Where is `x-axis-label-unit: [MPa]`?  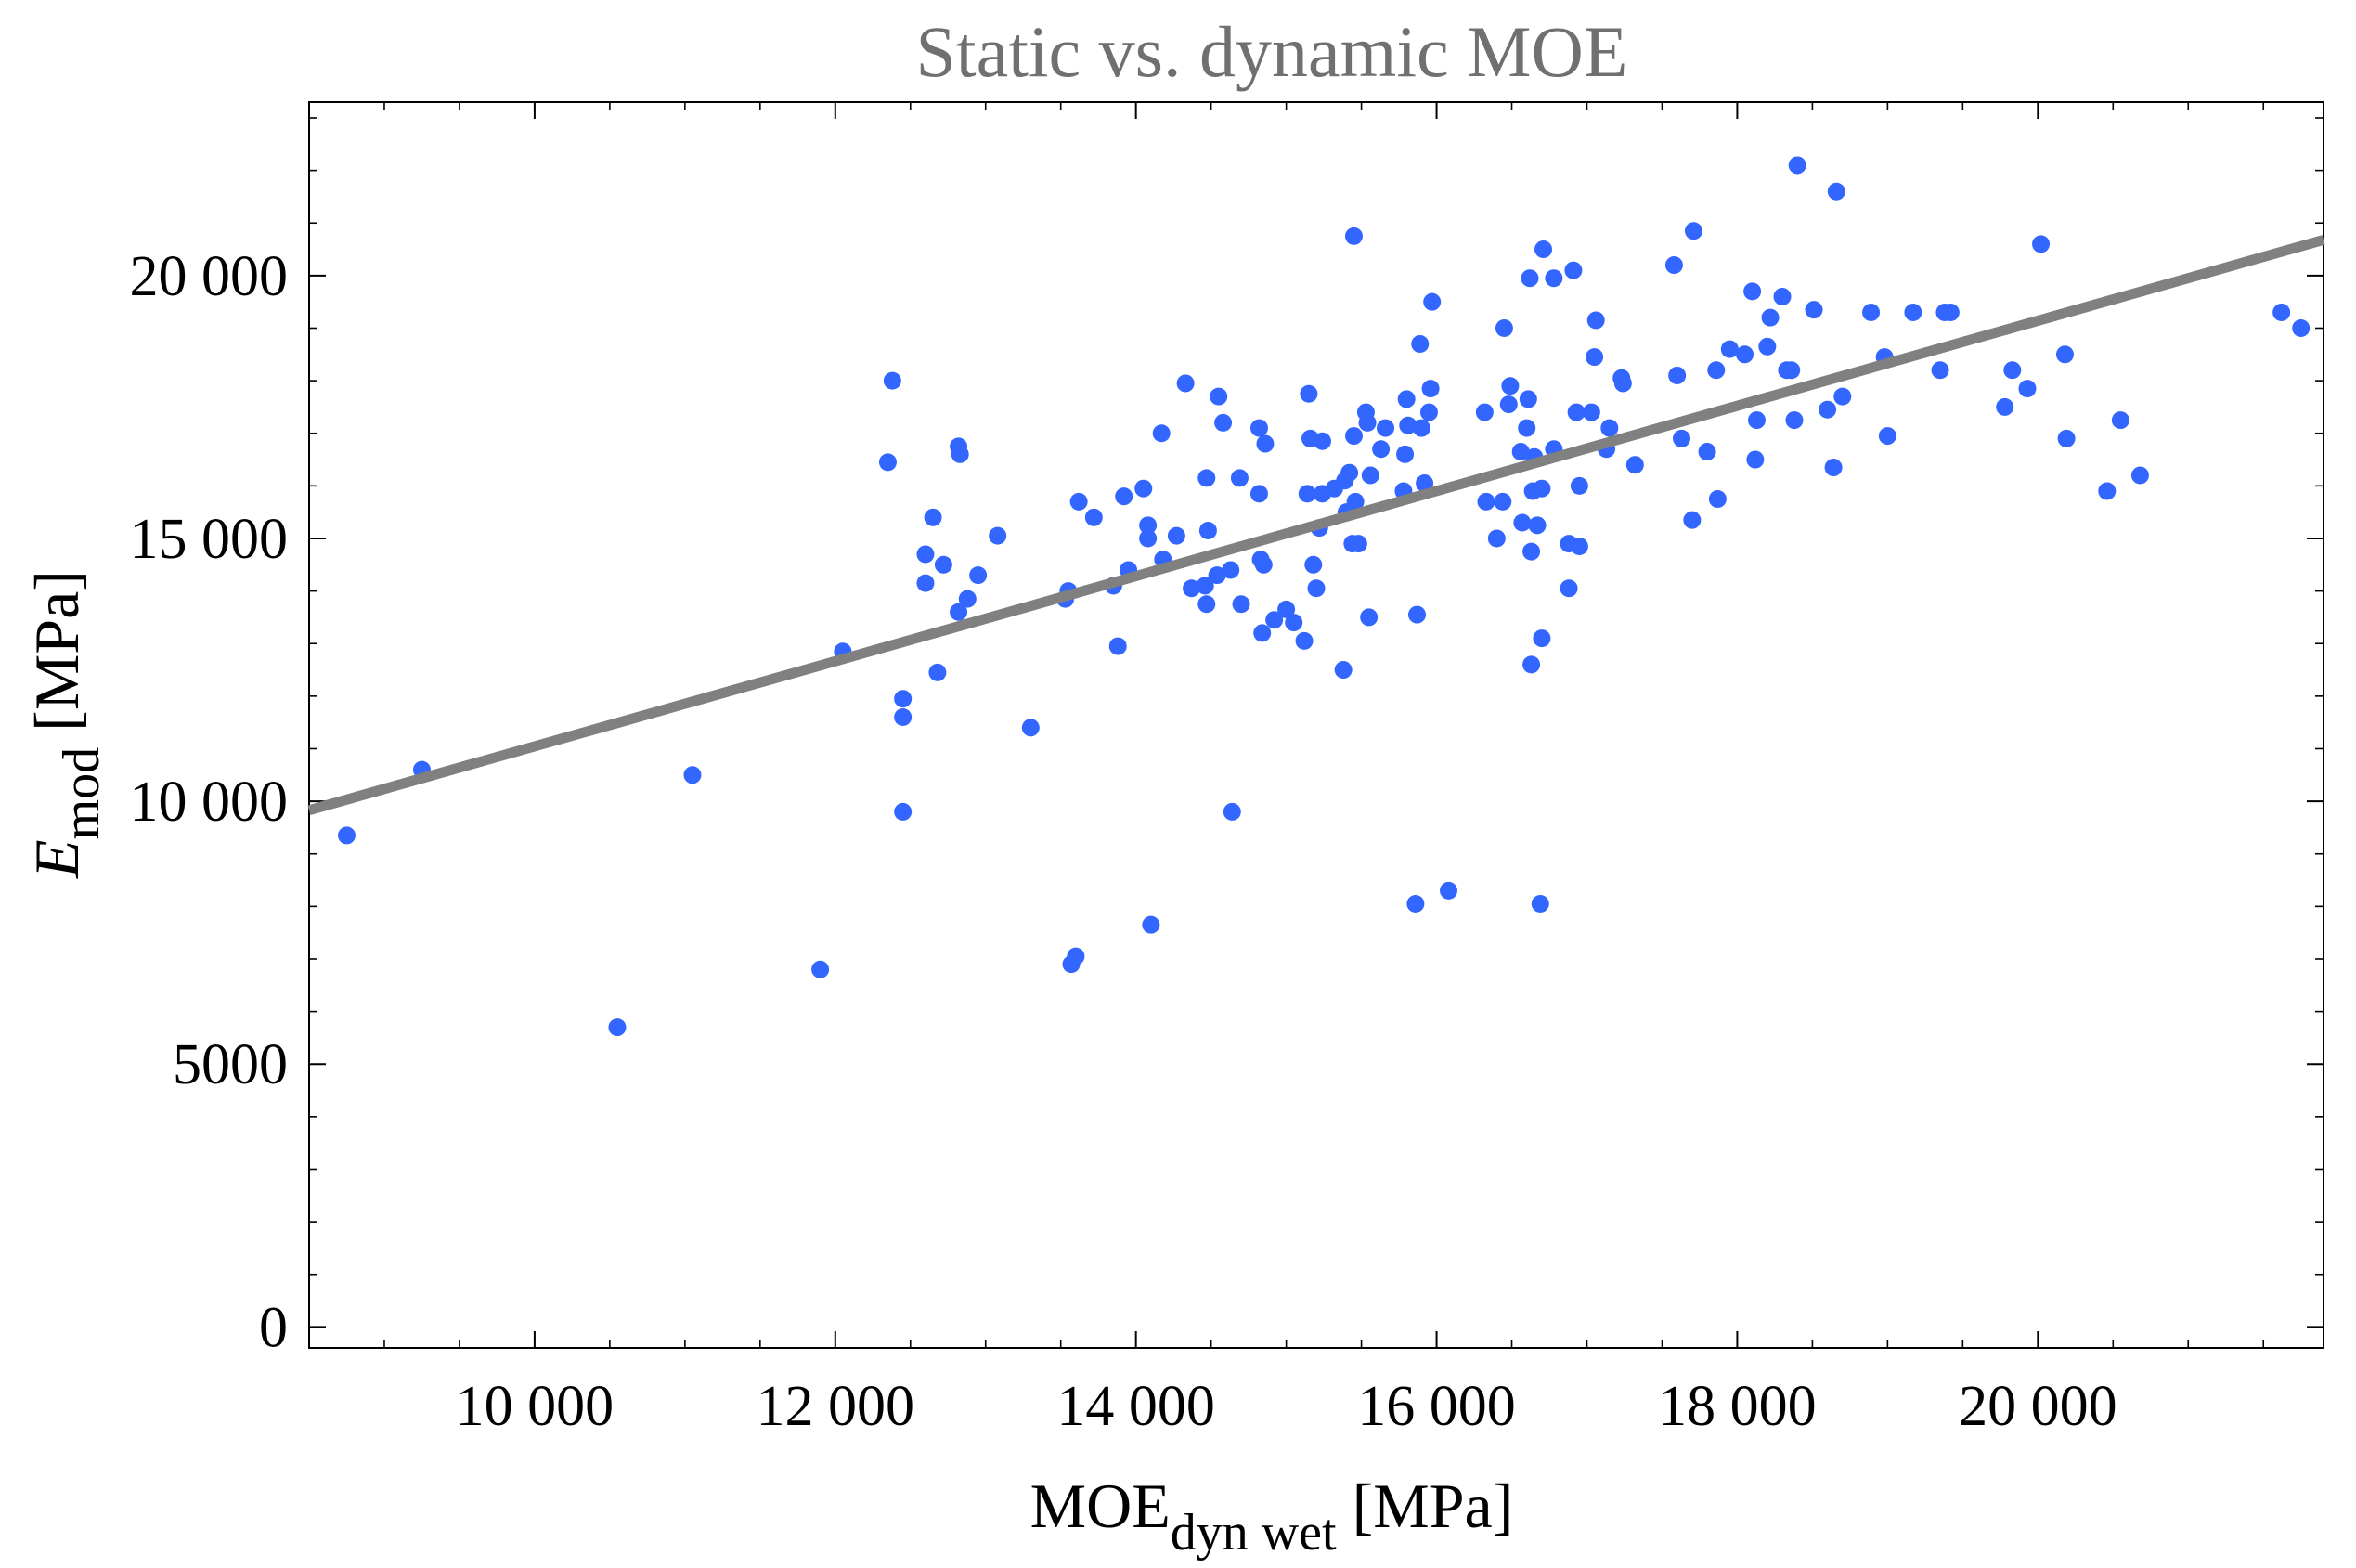 x-axis-label-unit: [MPa] is located at coordinates (1425, 1506).